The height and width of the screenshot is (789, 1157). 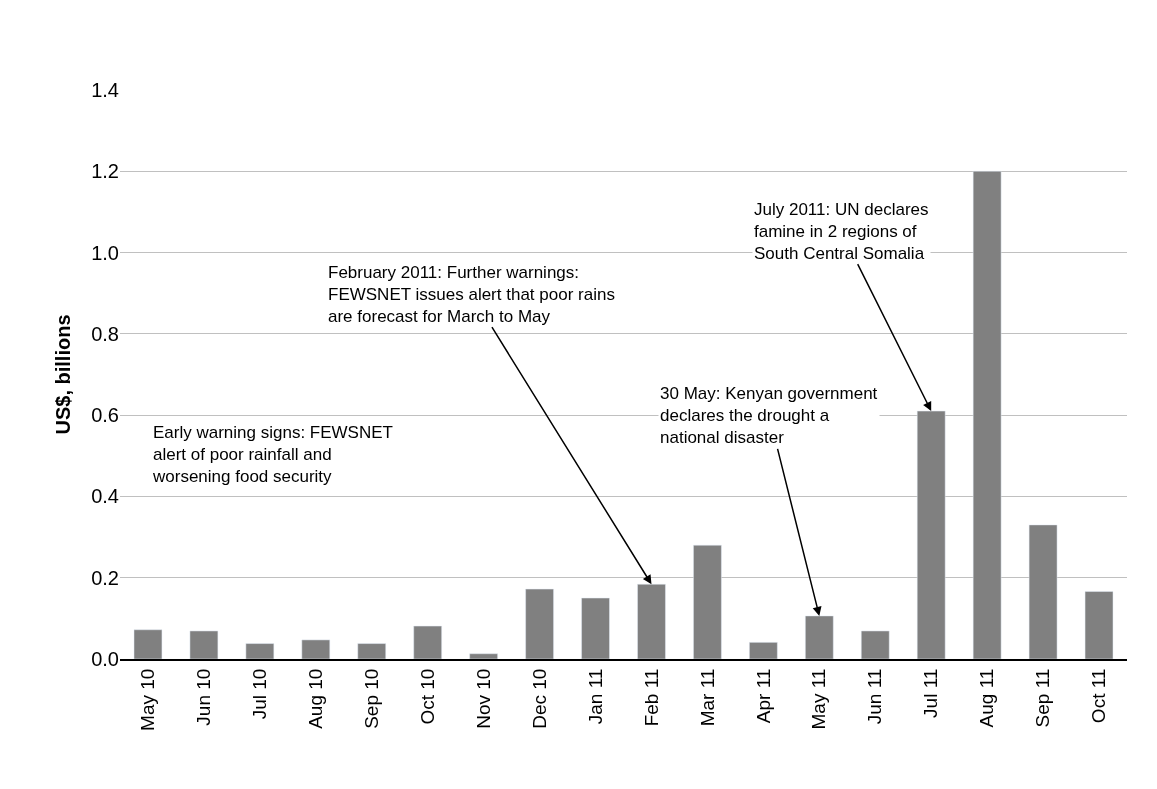 What do you see at coordinates (595, 696) in the screenshot?
I see `x-tick-label: Jan 11` at bounding box center [595, 696].